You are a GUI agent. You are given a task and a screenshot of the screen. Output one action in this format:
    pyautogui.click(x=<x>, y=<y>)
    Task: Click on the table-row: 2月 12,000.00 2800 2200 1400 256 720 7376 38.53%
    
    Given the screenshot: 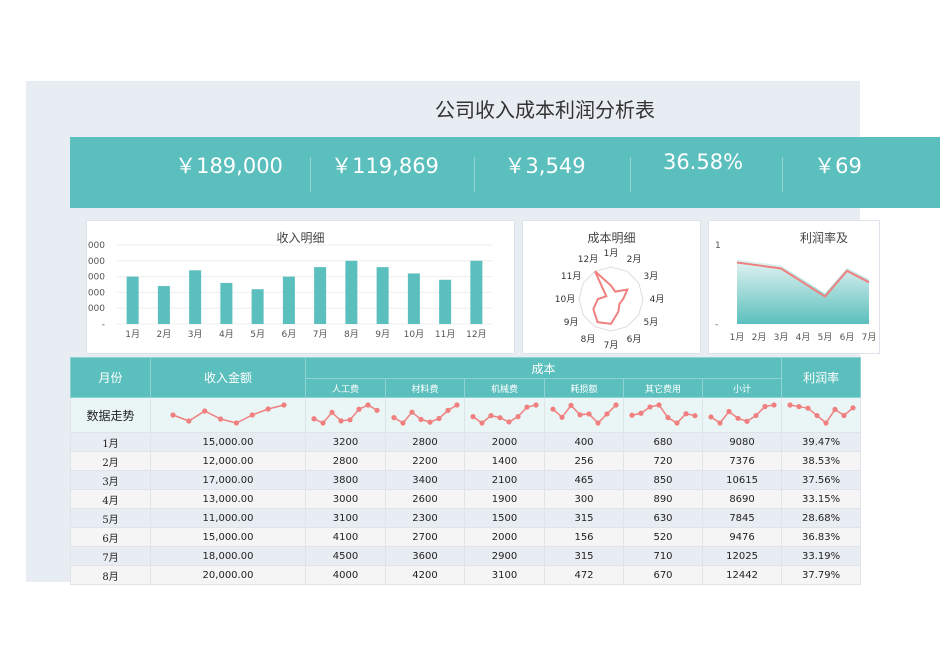 What is the action you would take?
    pyautogui.click(x=466, y=461)
    